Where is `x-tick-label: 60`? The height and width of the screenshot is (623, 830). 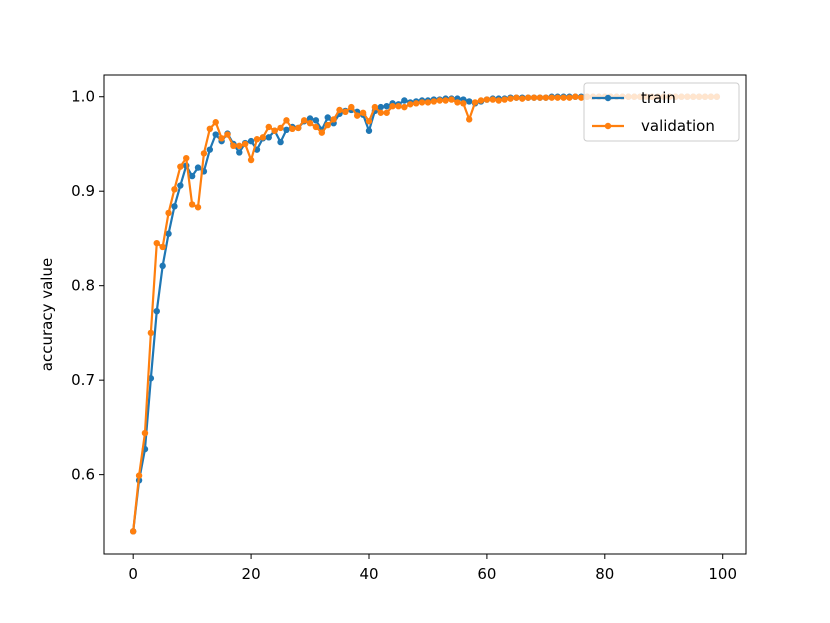 x-tick-label: 60 is located at coordinates (486, 574).